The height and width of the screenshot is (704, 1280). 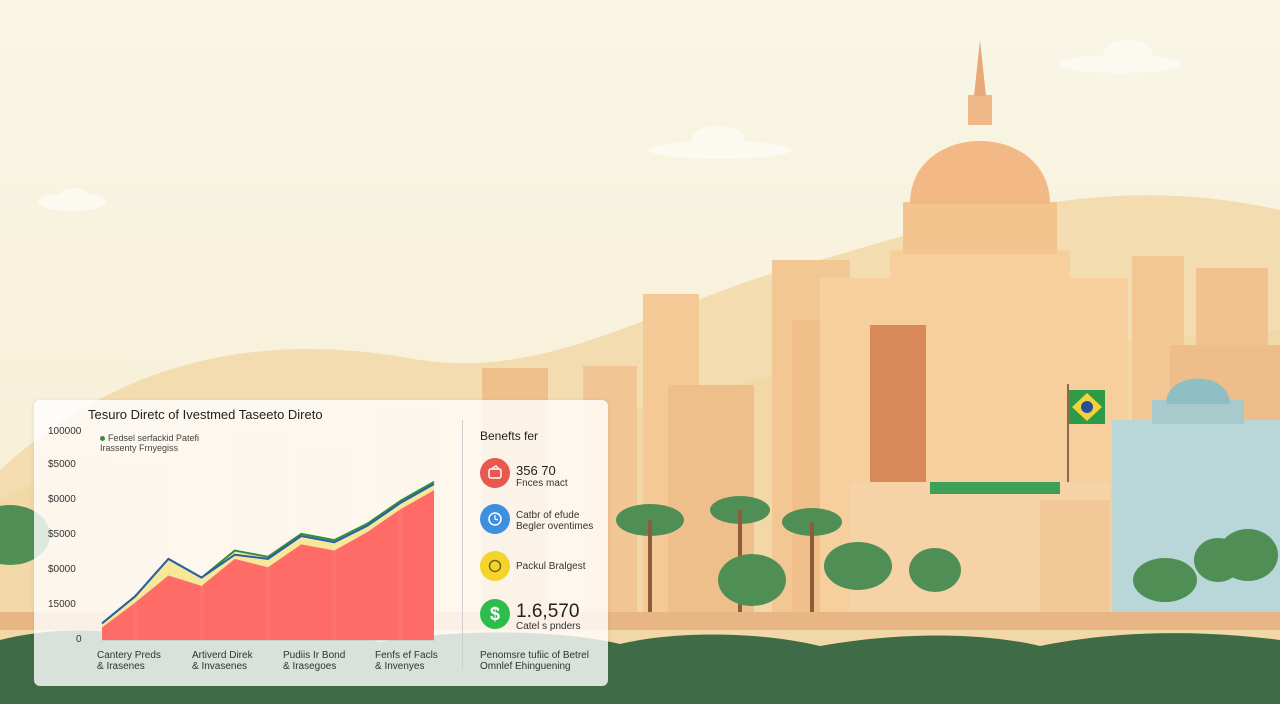 I want to click on area-chart, so click(x=268, y=536).